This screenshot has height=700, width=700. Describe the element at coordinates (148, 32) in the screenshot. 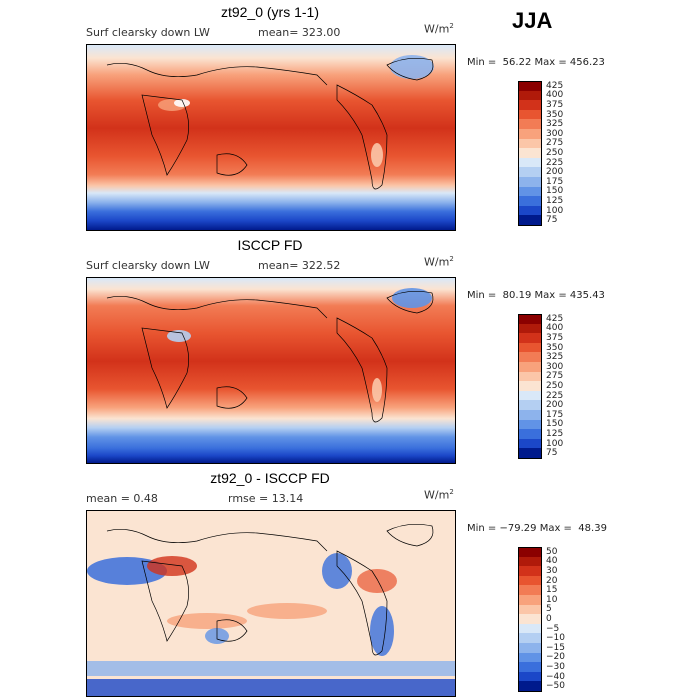

I see `panel-1-field-label: Surf clearsky down LW` at that location.